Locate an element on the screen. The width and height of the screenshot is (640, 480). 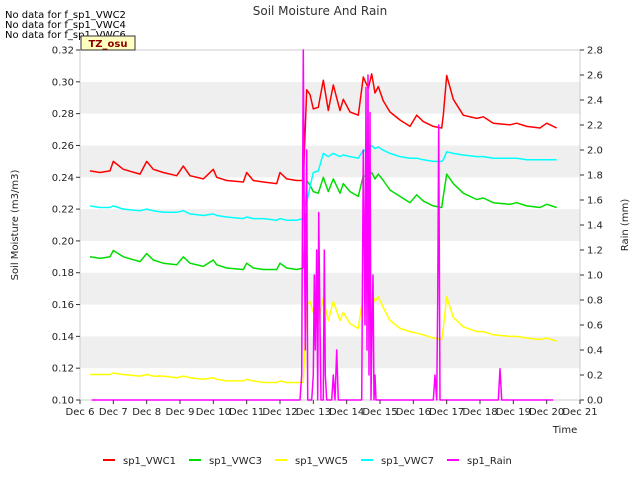
legend-label-sp1_VWC7: sp1_VWC7 is located at coordinates (407, 461).